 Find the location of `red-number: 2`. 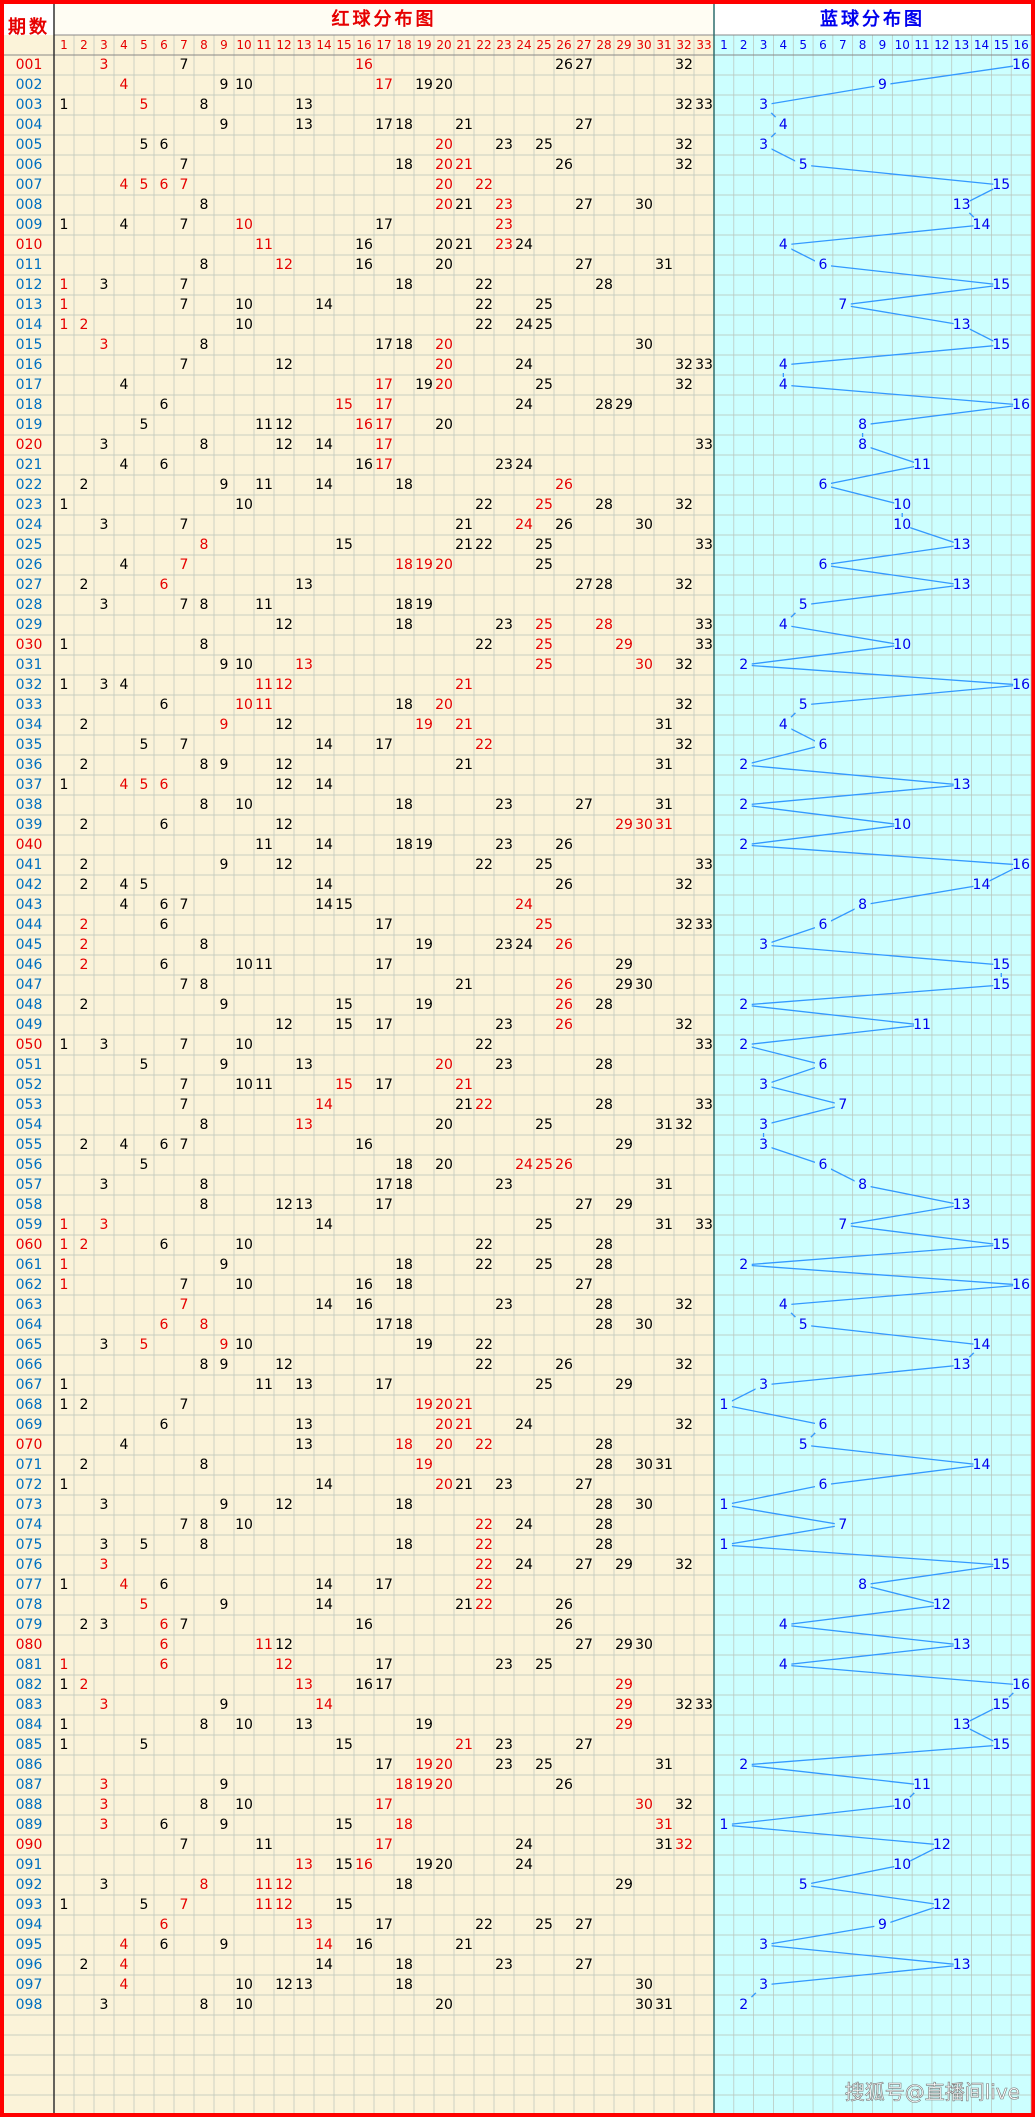

red-number: 2 is located at coordinates (84, 585).